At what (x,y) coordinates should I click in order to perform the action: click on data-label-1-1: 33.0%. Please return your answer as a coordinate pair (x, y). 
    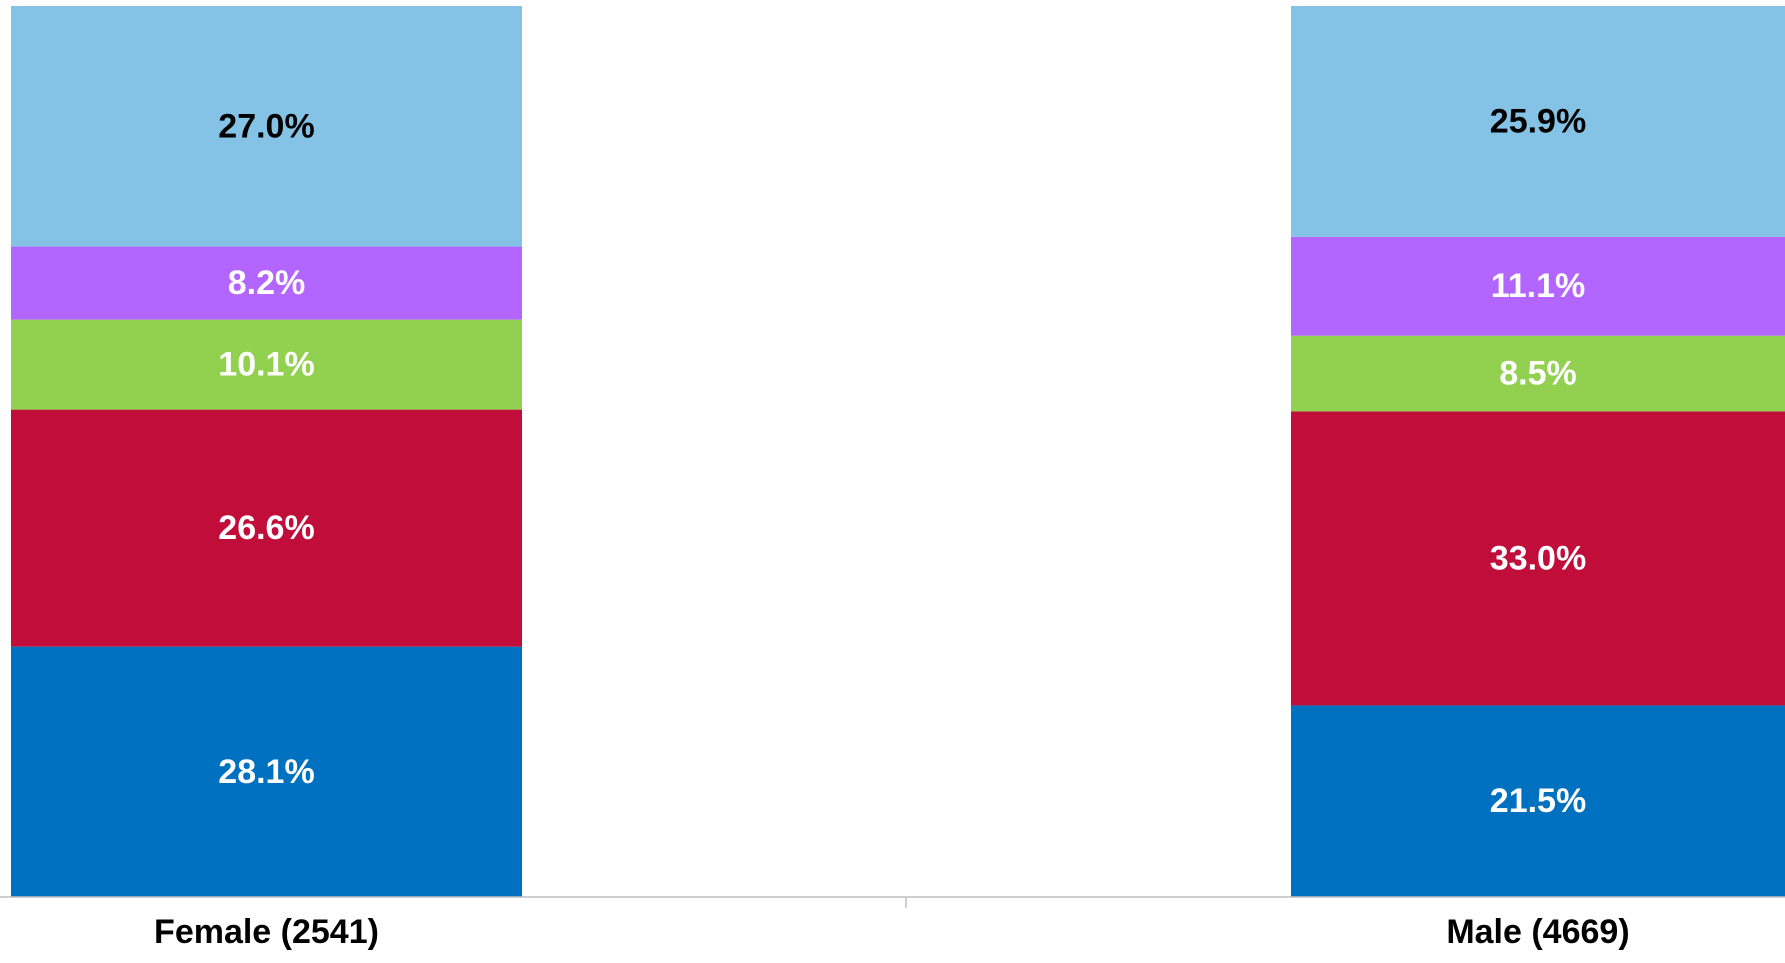
    Looking at the image, I should click on (1538, 558).